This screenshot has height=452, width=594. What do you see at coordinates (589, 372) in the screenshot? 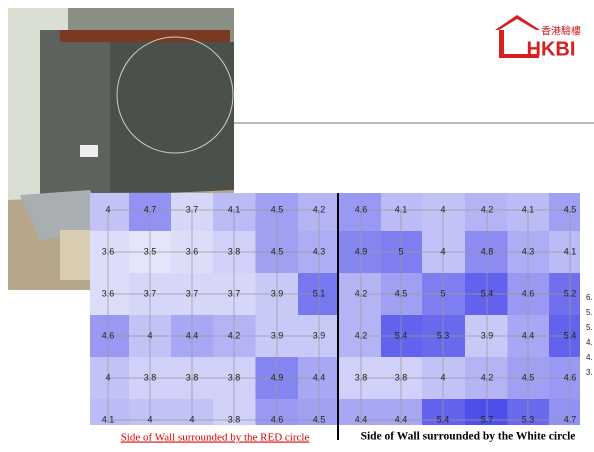
I see `legend-label: 3.` at bounding box center [589, 372].